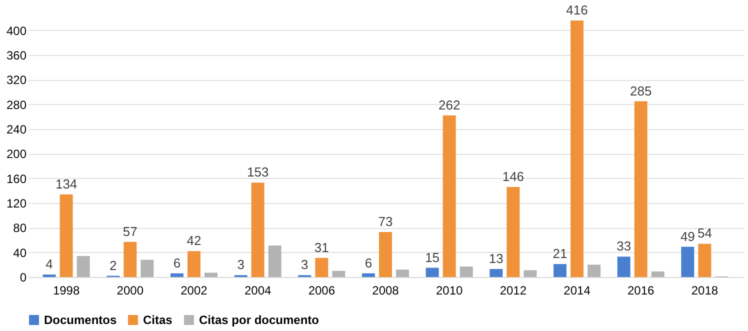  What do you see at coordinates (130, 291) in the screenshot?
I see `x-tick-label: 2000` at bounding box center [130, 291].